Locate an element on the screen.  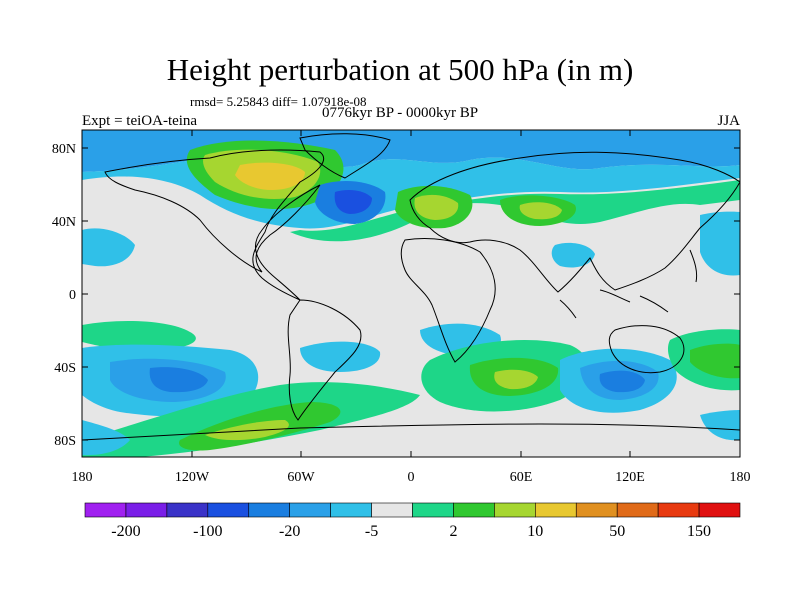
lon-labels: 180 120W 60W 0 60E 120E 180 is located at coordinates (411, 477).